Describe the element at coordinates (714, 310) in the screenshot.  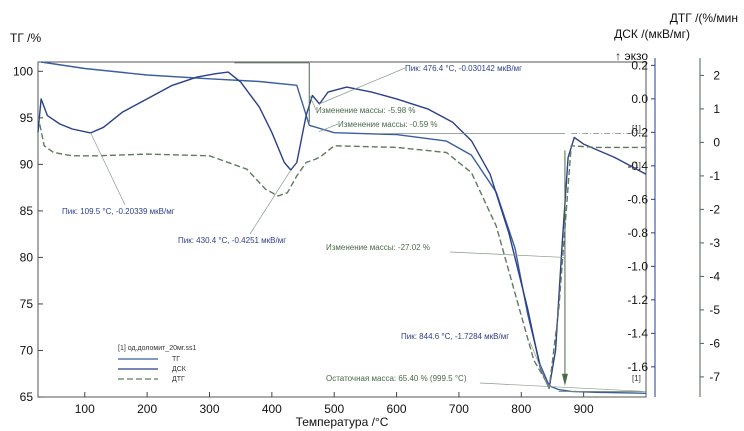
I see `y-right2-tick-label: -5` at that location.